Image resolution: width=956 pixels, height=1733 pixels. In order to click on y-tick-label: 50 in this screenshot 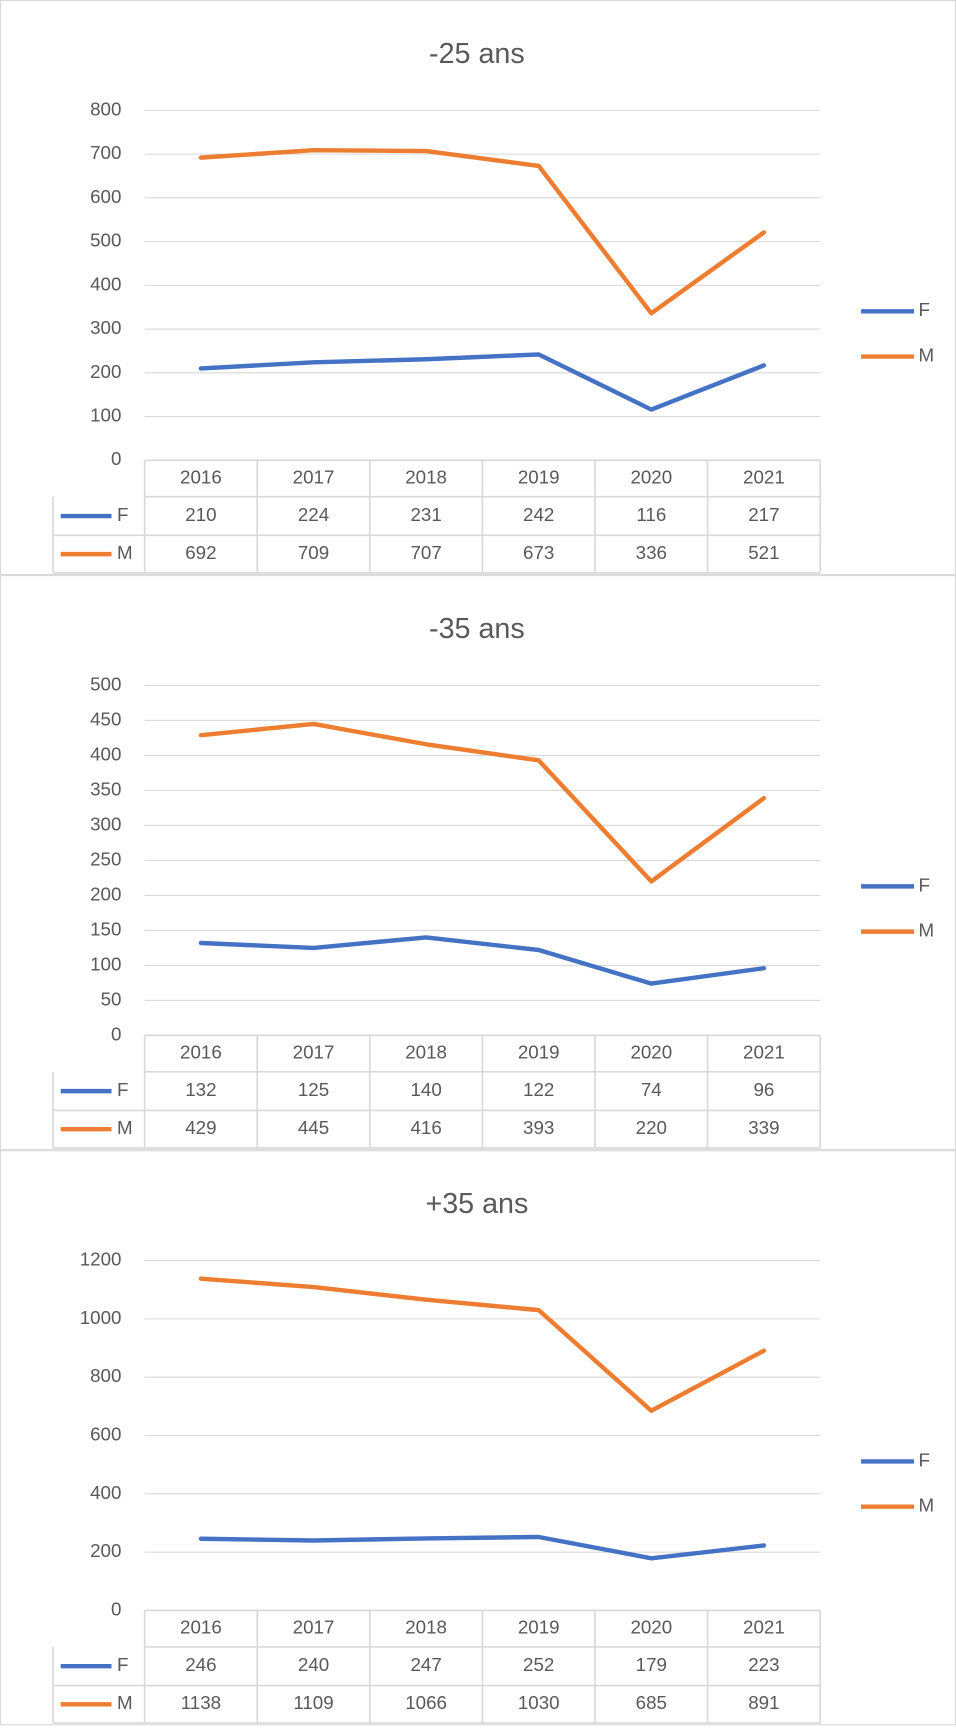, I will do `click(111, 998)`.